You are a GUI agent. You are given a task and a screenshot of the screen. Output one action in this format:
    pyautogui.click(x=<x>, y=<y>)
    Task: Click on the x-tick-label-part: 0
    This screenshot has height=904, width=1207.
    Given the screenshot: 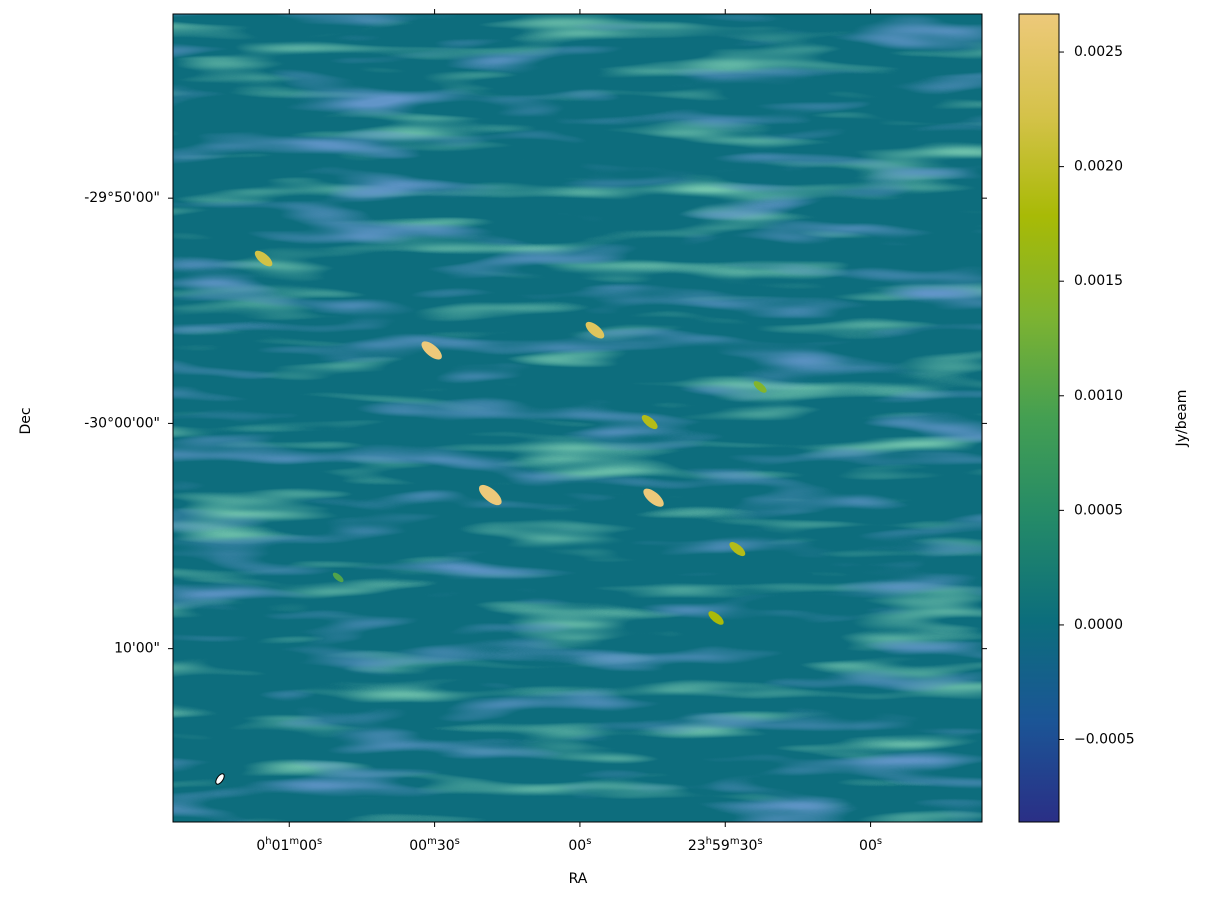 What is the action you would take?
    pyautogui.click(x=260, y=846)
    